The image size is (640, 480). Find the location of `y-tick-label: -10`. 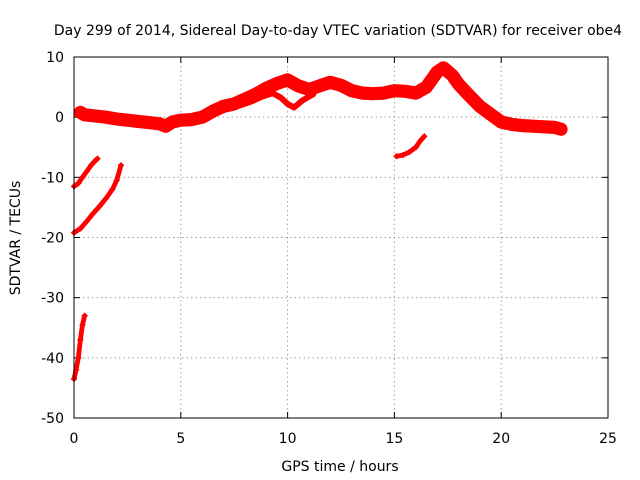

y-tick-label: -10 is located at coordinates (52, 178).